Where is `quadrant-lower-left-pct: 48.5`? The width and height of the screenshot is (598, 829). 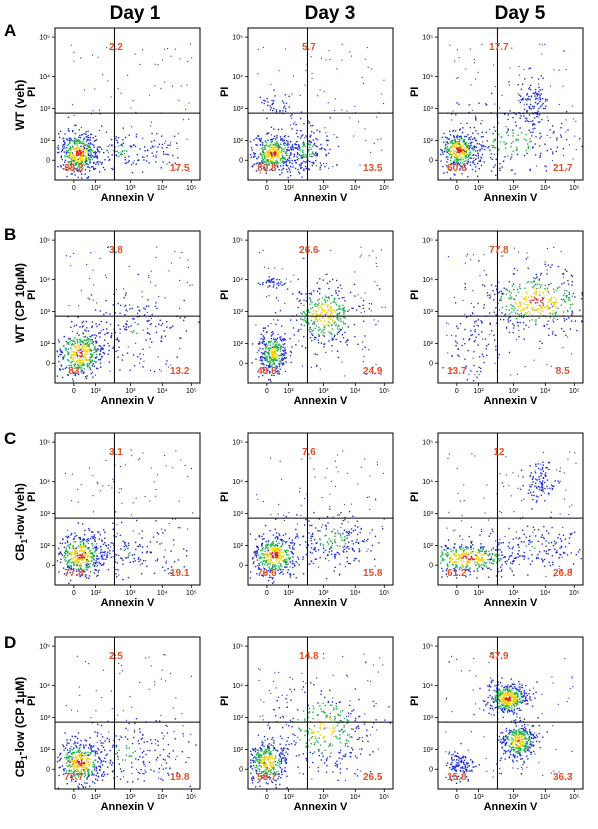 quadrant-lower-left-pct: 48.5 is located at coordinates (267, 371).